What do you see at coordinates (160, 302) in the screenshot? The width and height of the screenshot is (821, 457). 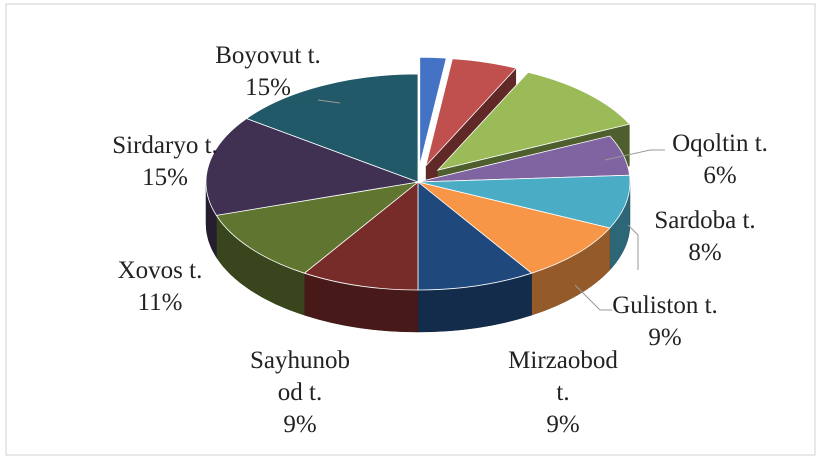 I see `value-label: 11%` at bounding box center [160, 302].